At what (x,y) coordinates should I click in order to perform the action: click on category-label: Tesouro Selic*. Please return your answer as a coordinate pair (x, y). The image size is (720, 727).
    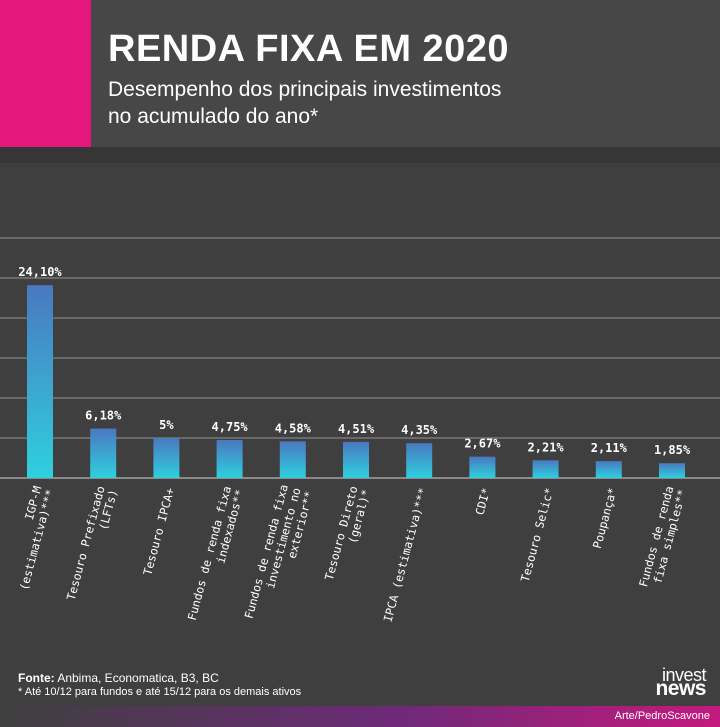
    Looking at the image, I should click on (537, 534).